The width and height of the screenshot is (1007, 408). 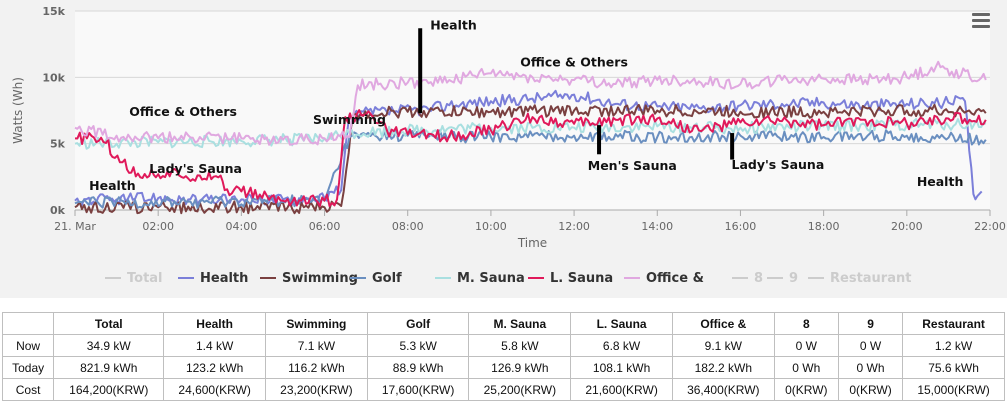 I want to click on legend-item: 9, so click(x=782, y=278).